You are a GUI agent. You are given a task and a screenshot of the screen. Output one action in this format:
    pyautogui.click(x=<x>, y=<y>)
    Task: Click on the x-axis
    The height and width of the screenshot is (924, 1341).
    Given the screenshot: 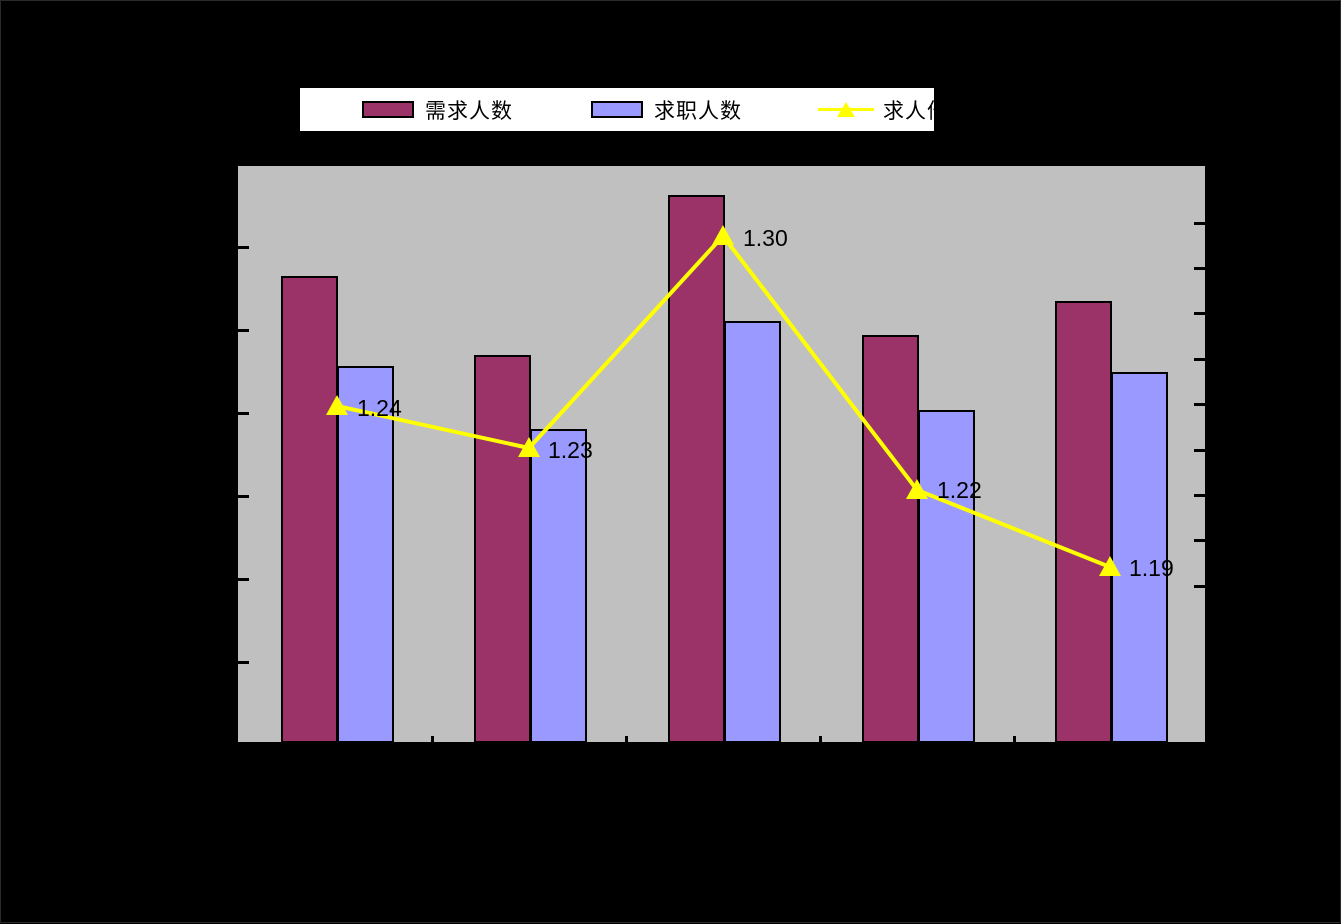 What is the action you would take?
    pyautogui.click(x=721, y=743)
    